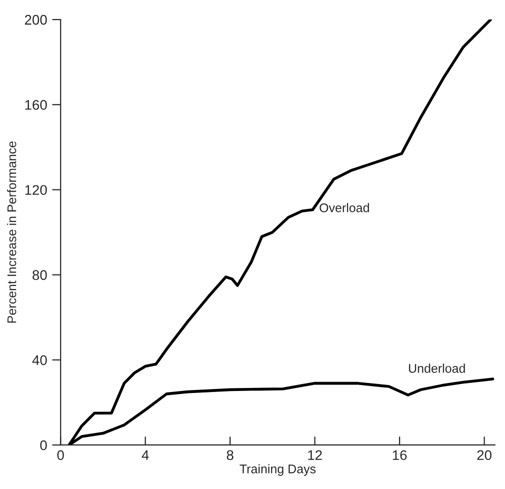 This screenshot has height=489, width=505. I want to click on x-tick-label: 0, so click(60, 455).